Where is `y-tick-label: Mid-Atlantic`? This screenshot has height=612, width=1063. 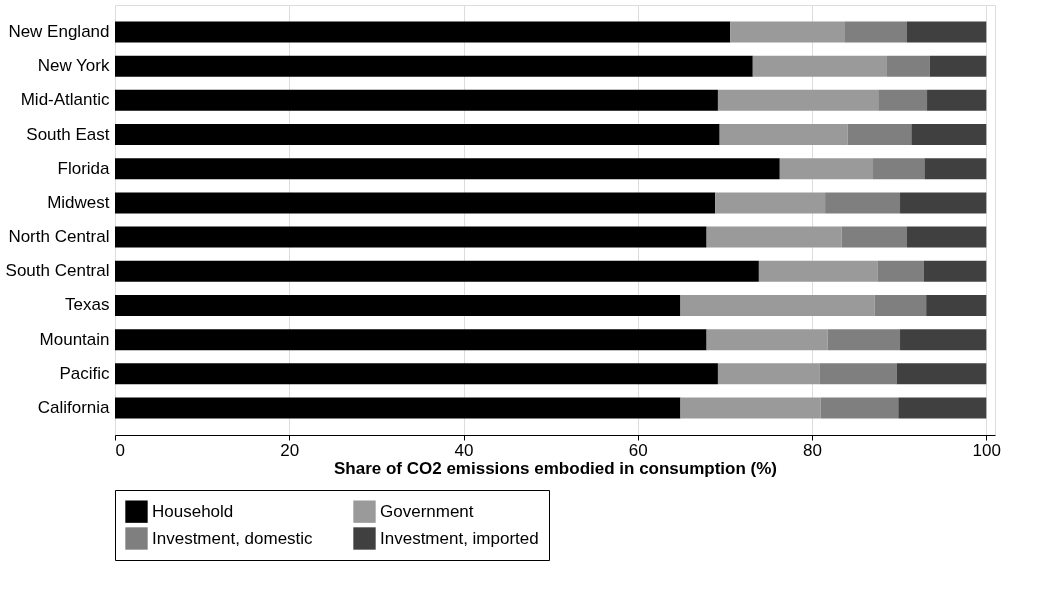
y-tick-label: Mid-Atlantic is located at coordinates (65, 100).